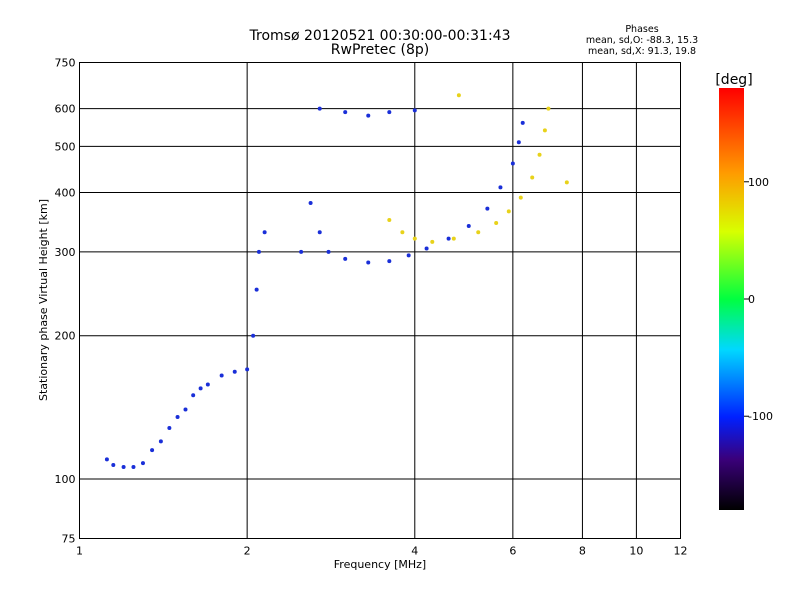 The height and width of the screenshot is (600, 800). Describe the element at coordinates (636, 551) in the screenshot. I see `x-tick-label: 10` at that location.